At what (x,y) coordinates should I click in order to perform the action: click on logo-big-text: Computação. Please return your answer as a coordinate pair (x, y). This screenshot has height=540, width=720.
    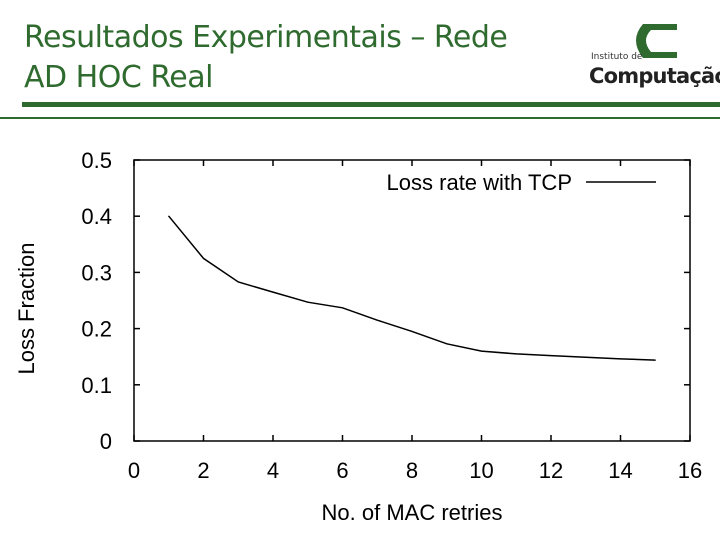
    Looking at the image, I should click on (654, 76).